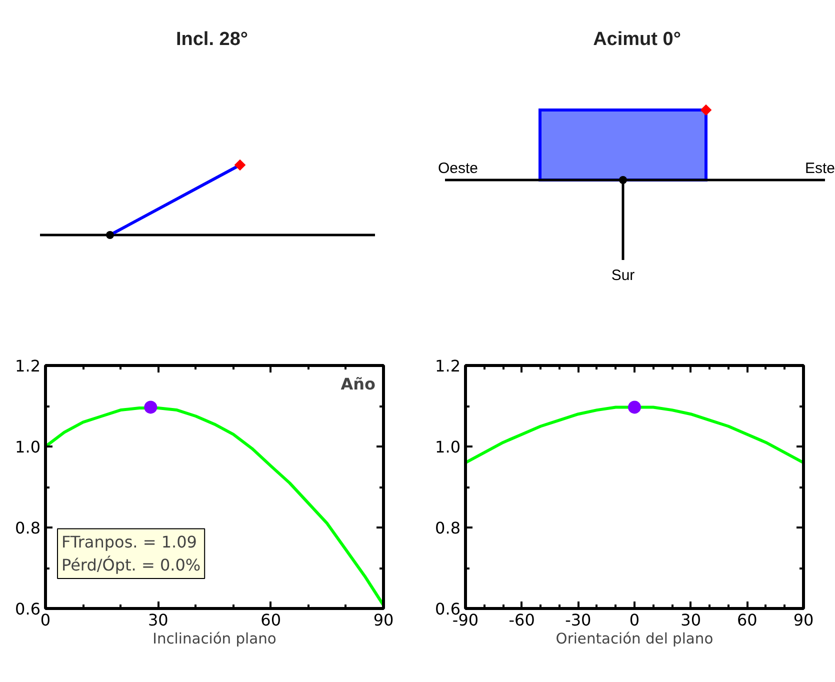 Image resolution: width=835 pixels, height=682 pixels. What do you see at coordinates (212, 39) in the screenshot?
I see `text: Incl. 28°` at bounding box center [212, 39].